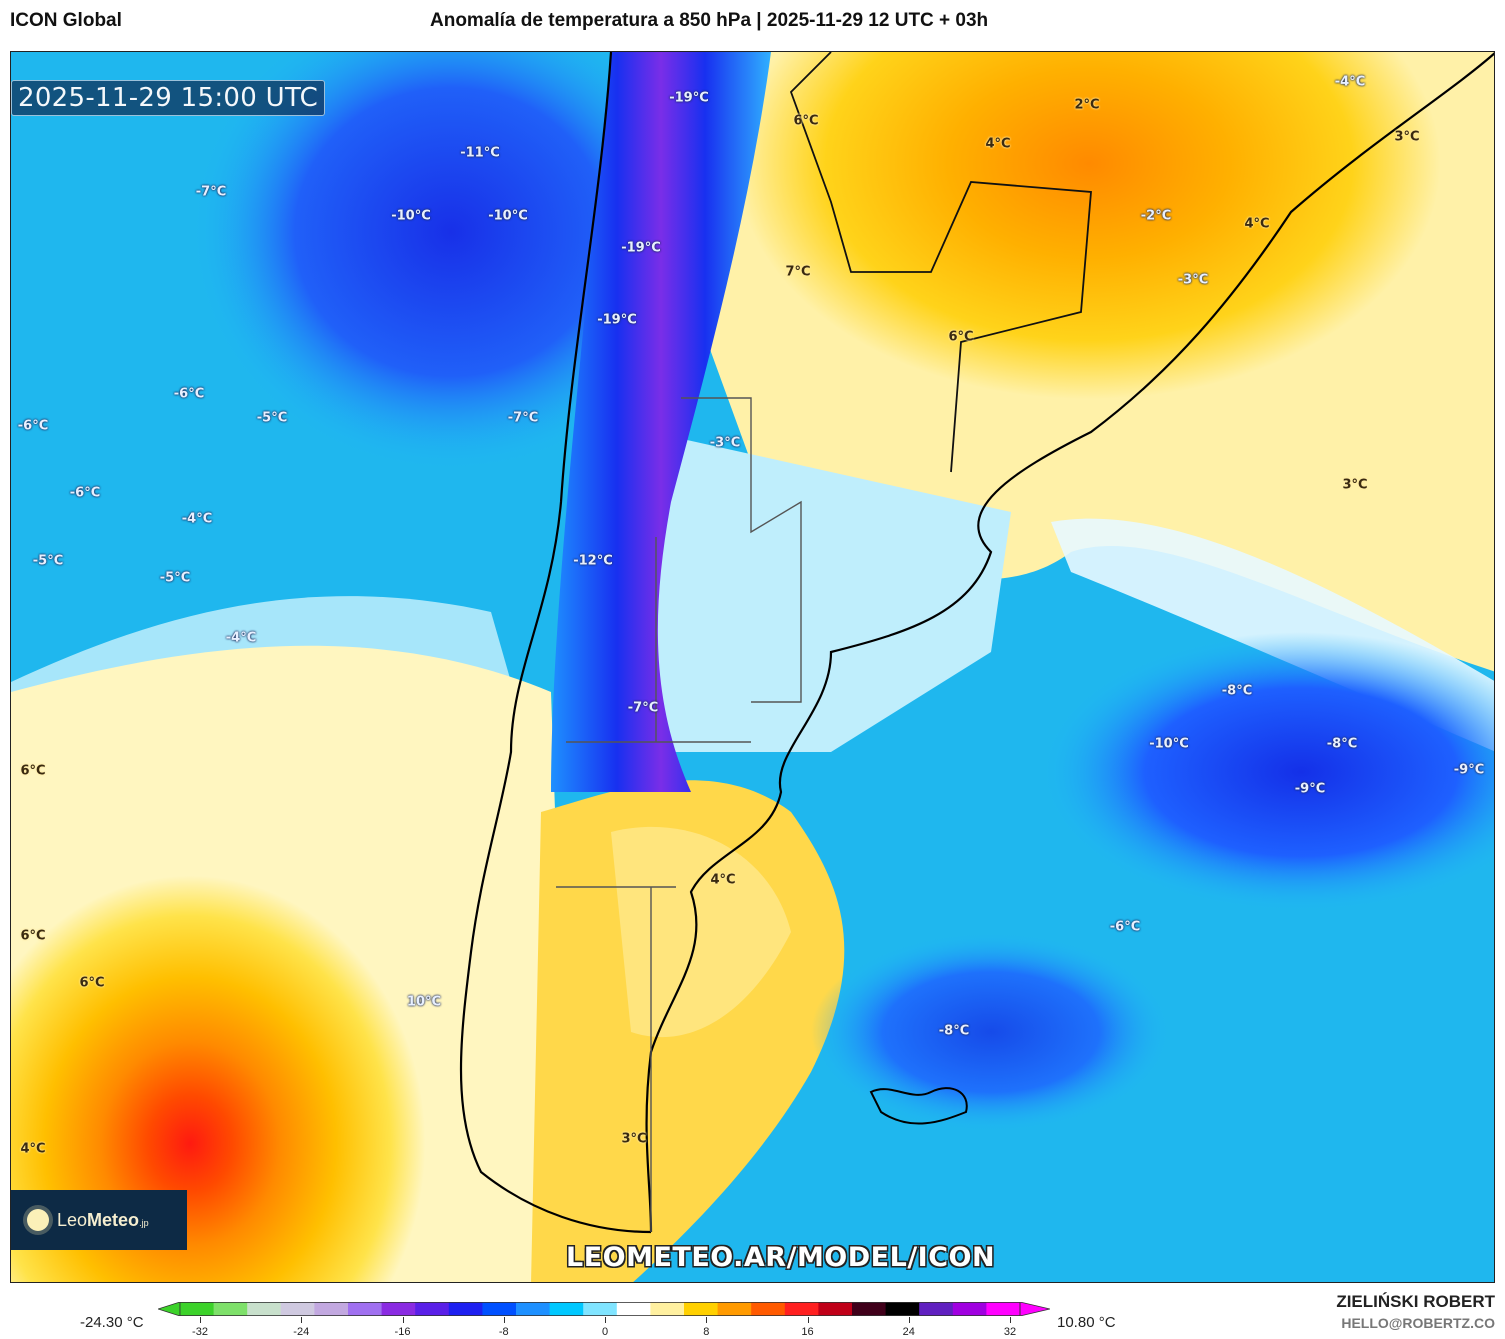  Describe the element at coordinates (503, 1332) in the screenshot. I see `colorbar-tick-label: -8` at that location.